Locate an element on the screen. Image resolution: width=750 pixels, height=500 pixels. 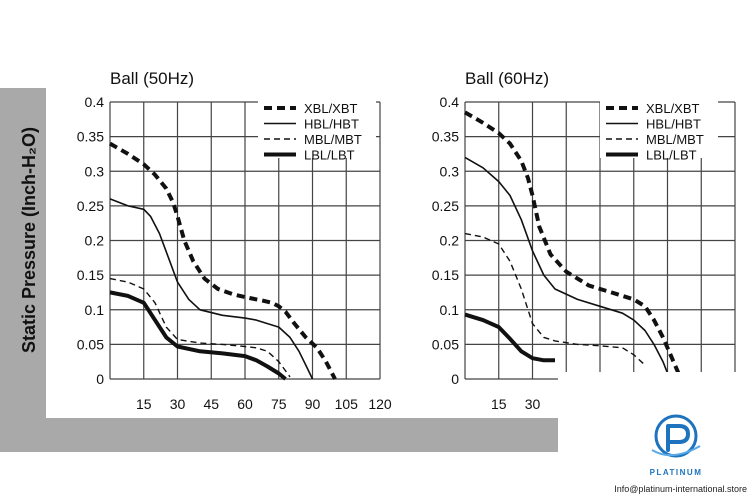
series-line-xbl-xbt-50hz is located at coordinates (223, 260).